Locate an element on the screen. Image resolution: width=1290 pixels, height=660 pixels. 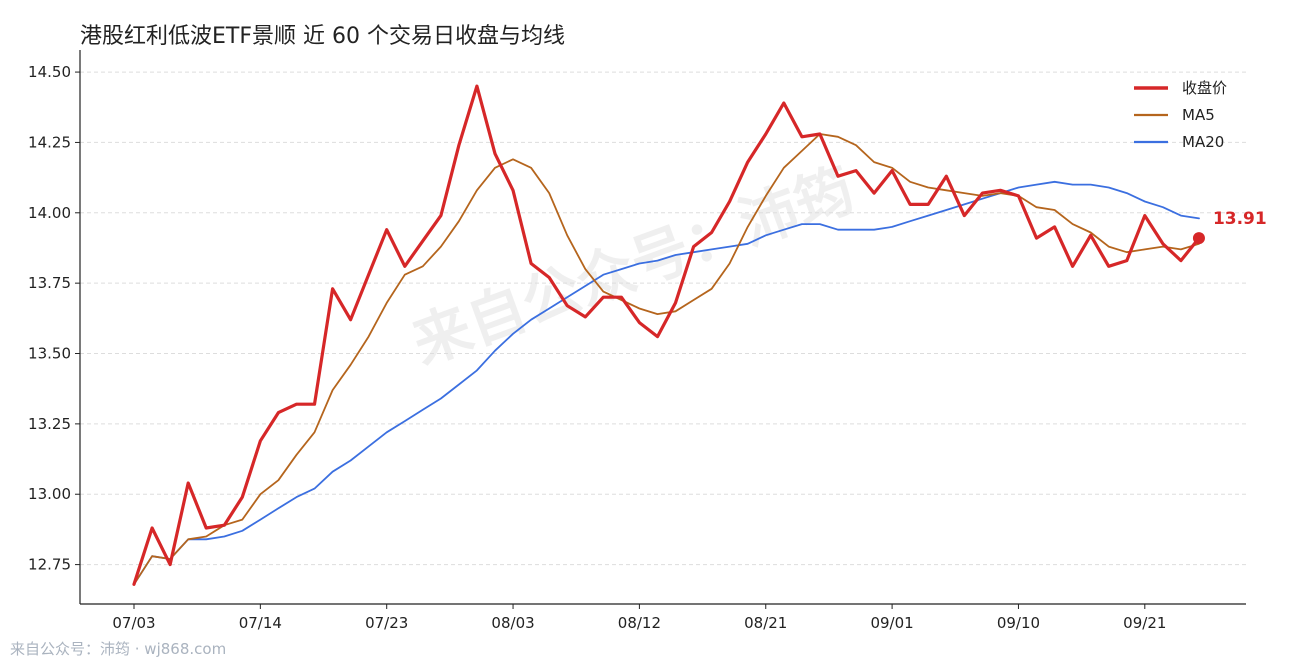
y-tick-label: 14.00 is located at coordinates (49, 213).